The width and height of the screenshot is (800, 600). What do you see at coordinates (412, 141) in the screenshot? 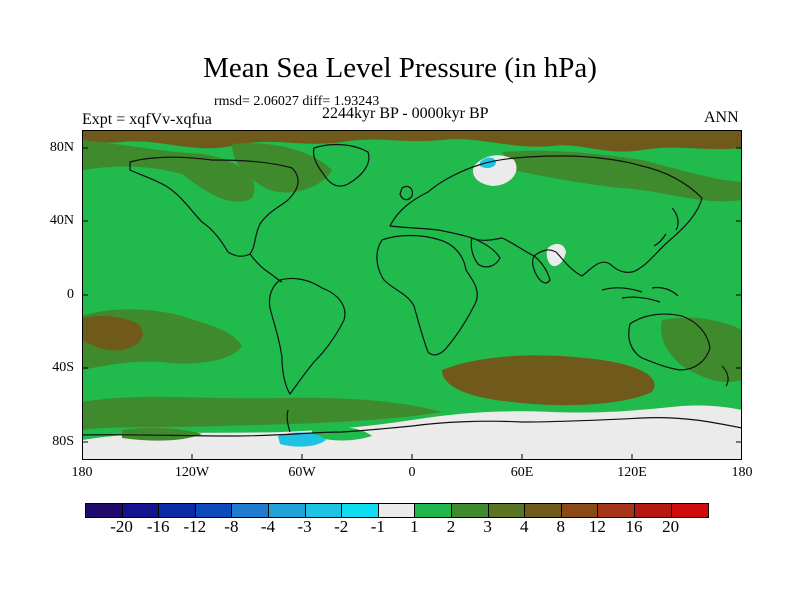
I see `arctic-high-patch` at bounding box center [412, 141].